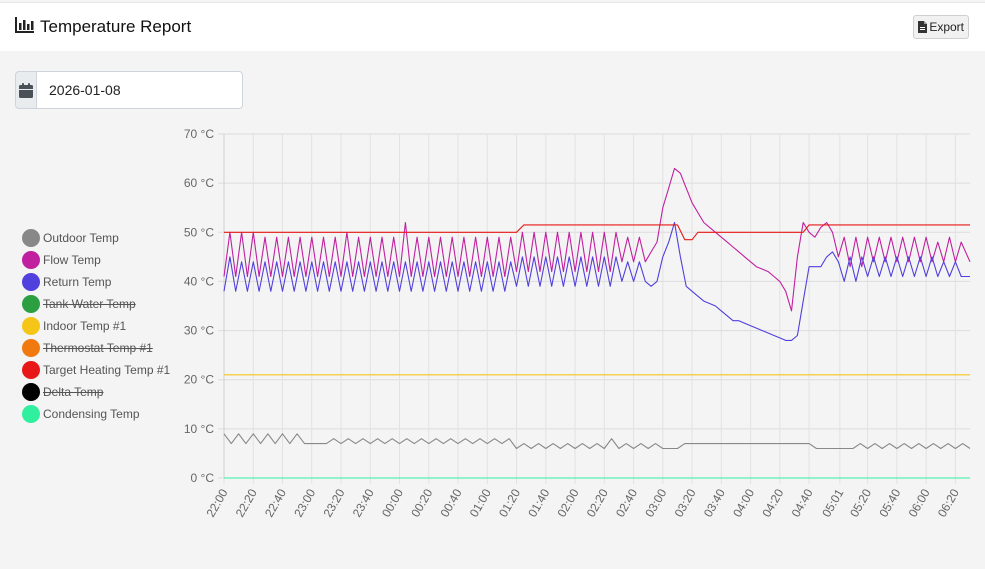 This screenshot has height=569, width=985. I want to click on report-header: Temperature Report Export, so click(492, 26).